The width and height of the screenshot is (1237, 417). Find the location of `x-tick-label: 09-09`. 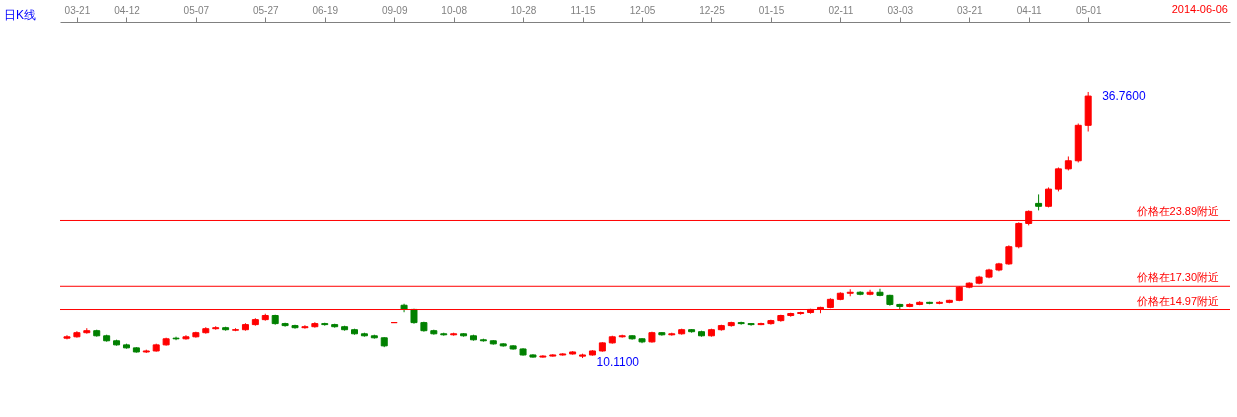

x-tick-label: 09-09 is located at coordinates (394, 10).